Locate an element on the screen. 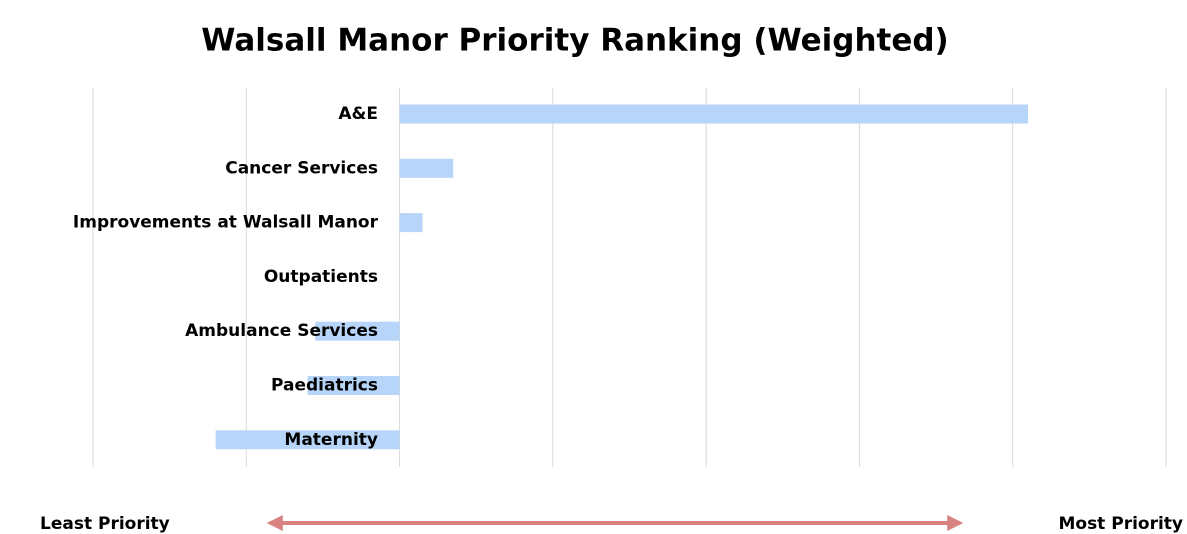 The width and height of the screenshot is (1187, 534). y-tick-label: Outpatients is located at coordinates (321, 277).